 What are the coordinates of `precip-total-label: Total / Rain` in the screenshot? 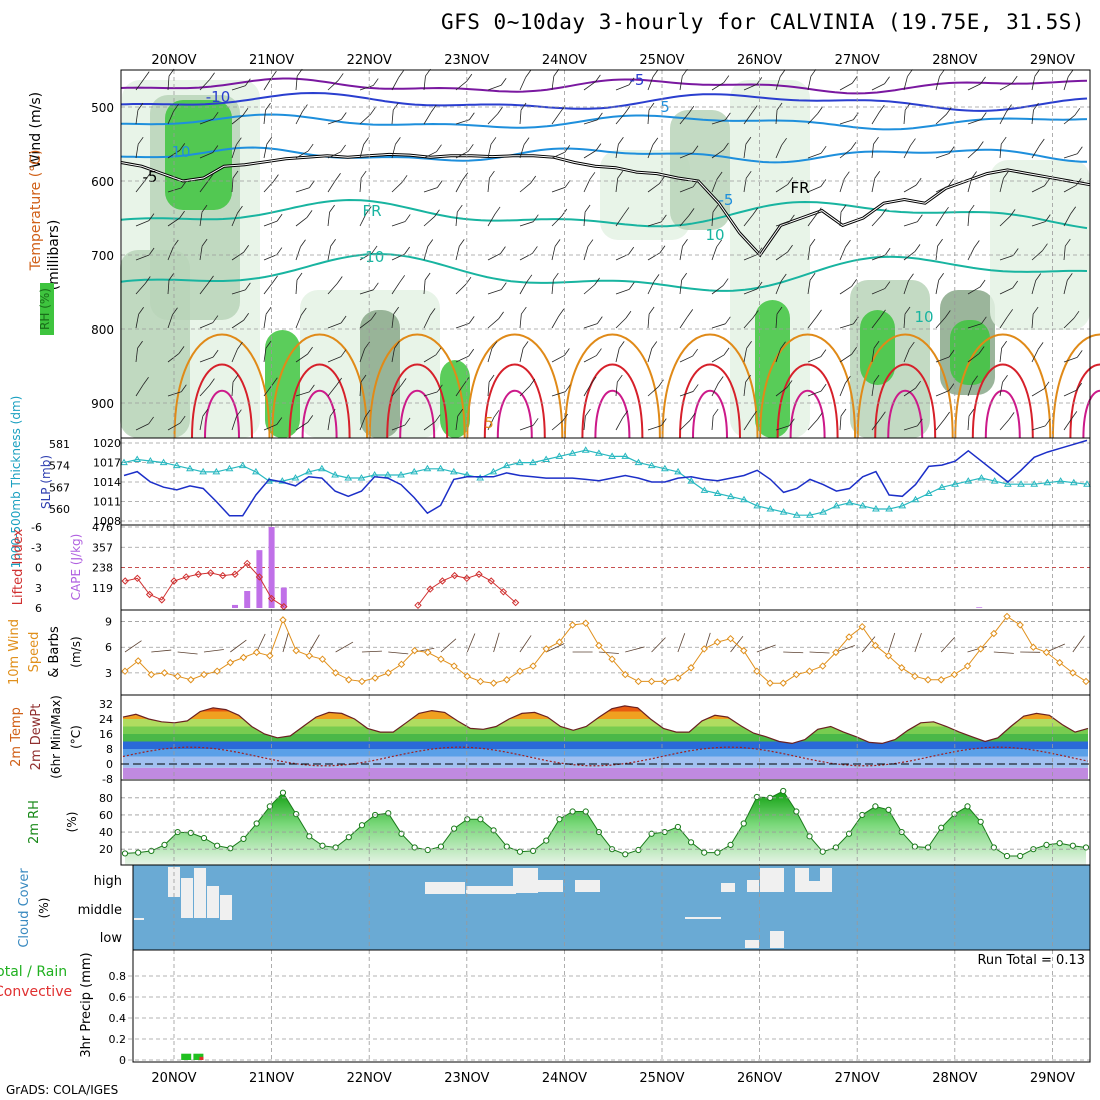 It's located at (33, 972).